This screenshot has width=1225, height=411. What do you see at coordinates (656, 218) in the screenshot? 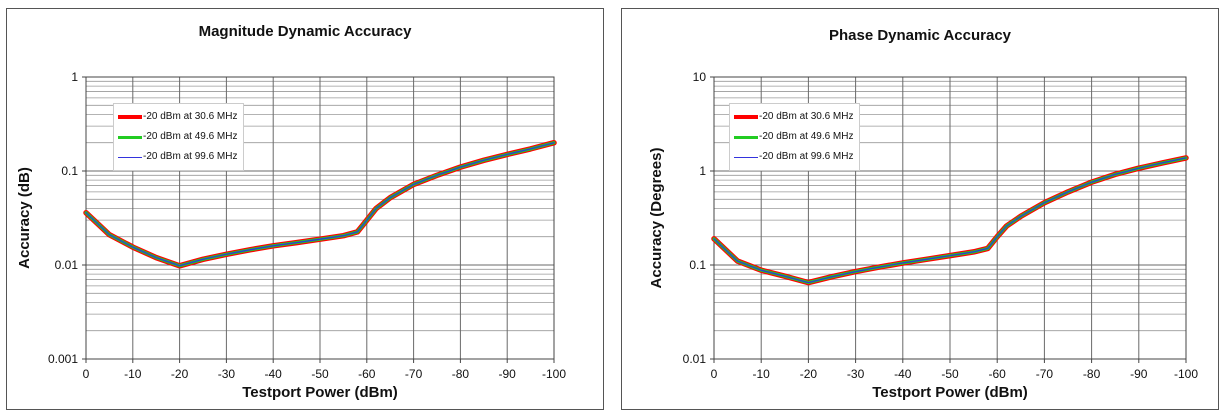
I see `y-axis-label: Accuracy (Degrees)` at bounding box center [656, 218].